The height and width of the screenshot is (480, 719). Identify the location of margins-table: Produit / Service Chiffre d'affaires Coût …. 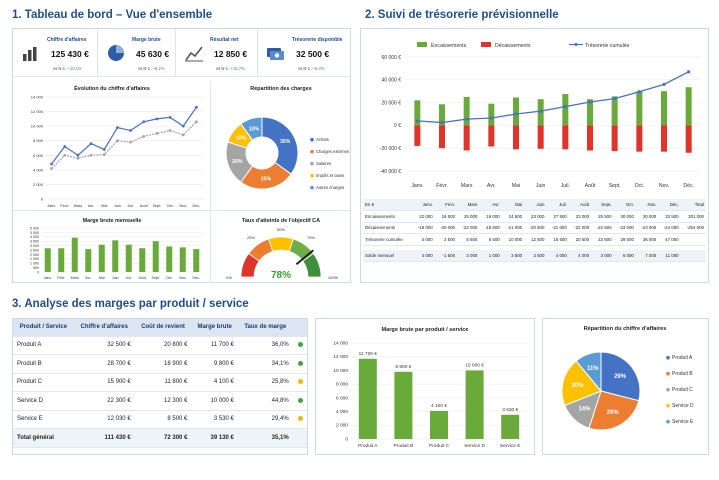
(160, 383).